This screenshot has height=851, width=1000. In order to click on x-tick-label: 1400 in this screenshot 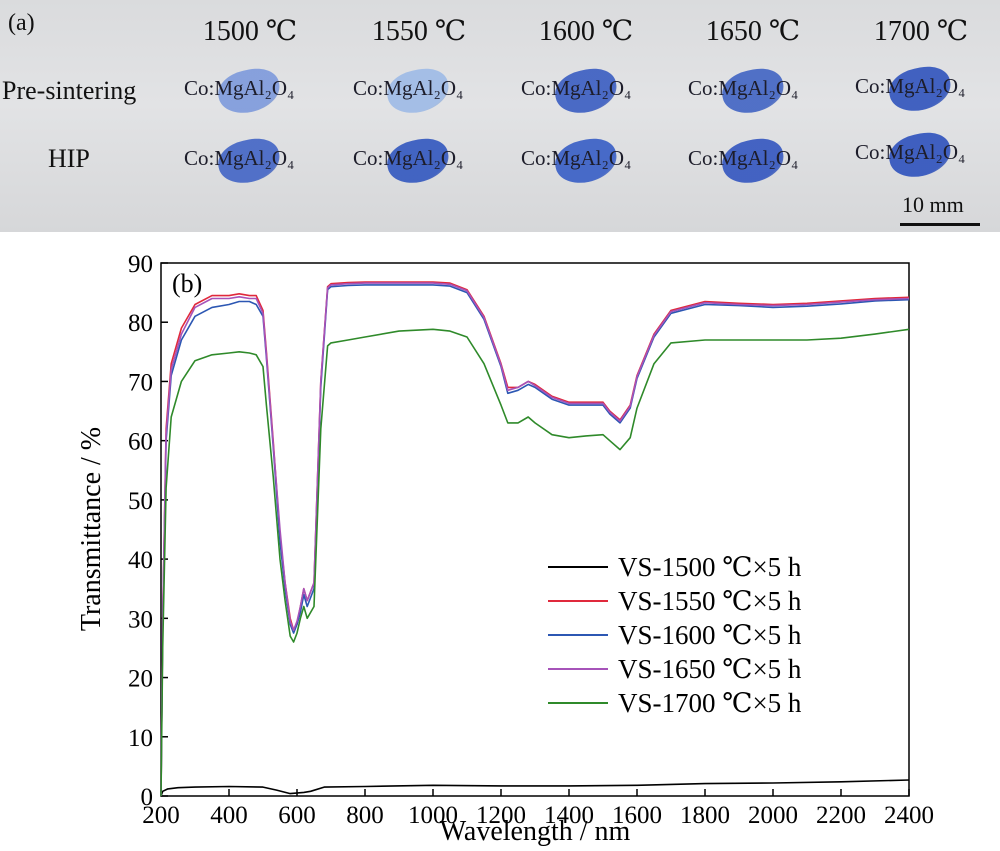, I will do `click(569, 815)`.